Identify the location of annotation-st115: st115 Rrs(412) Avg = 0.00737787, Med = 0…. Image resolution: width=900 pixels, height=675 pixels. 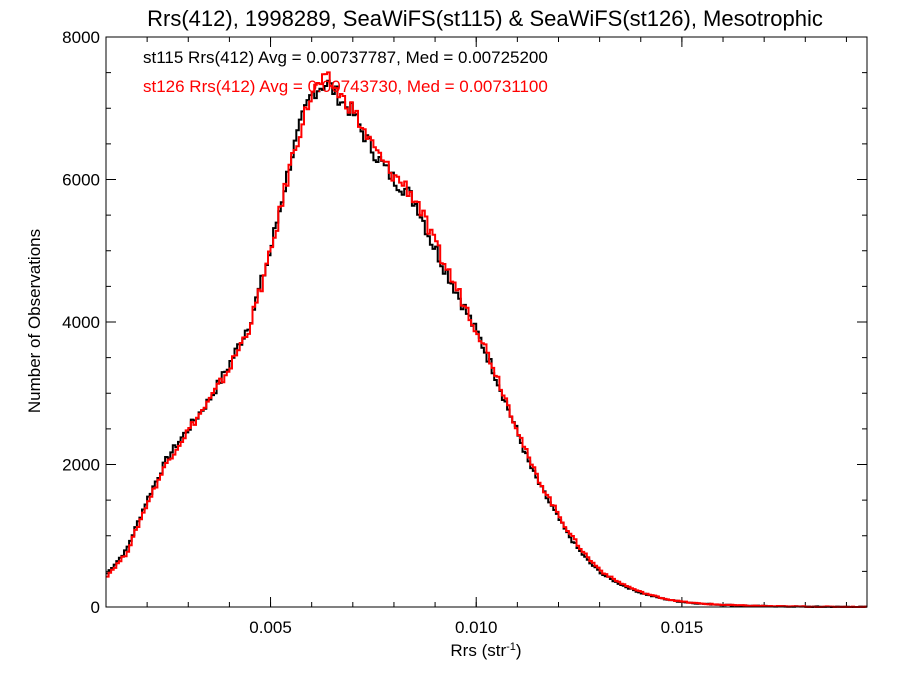
(345, 57).